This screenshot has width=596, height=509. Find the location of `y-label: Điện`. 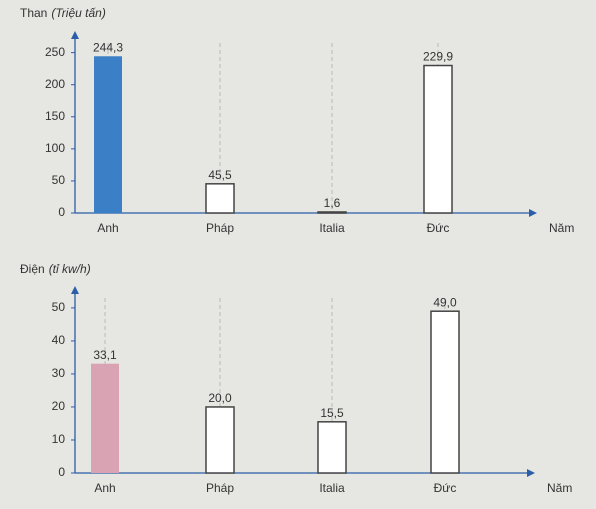

y-label: Điện is located at coordinates (32, 269).